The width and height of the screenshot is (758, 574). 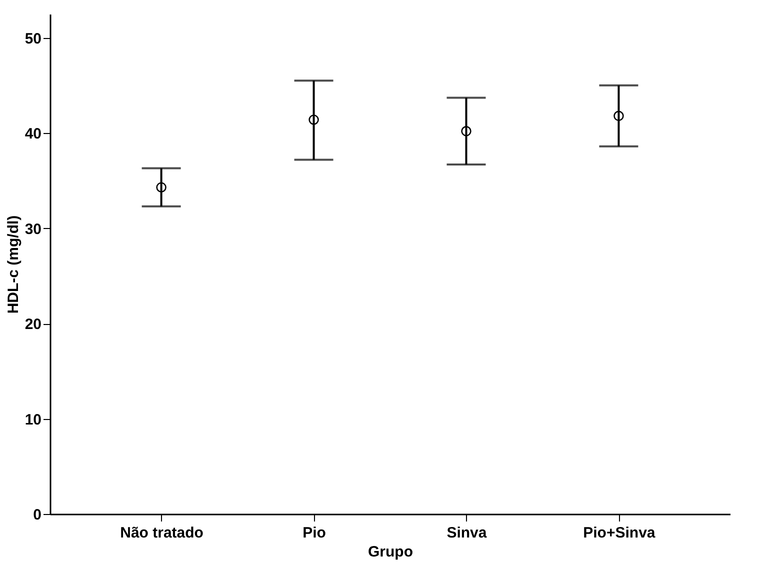 What do you see at coordinates (390, 552) in the screenshot?
I see `x-axis-title: Grupo` at bounding box center [390, 552].